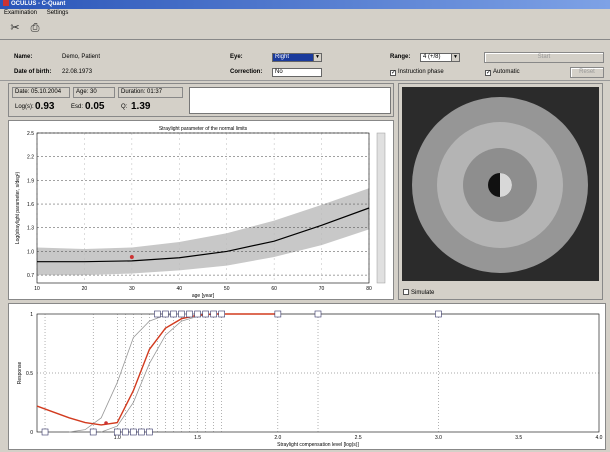  Describe the element at coordinates (37, 289) in the screenshot. I see `x-tick-label: 10` at that location.